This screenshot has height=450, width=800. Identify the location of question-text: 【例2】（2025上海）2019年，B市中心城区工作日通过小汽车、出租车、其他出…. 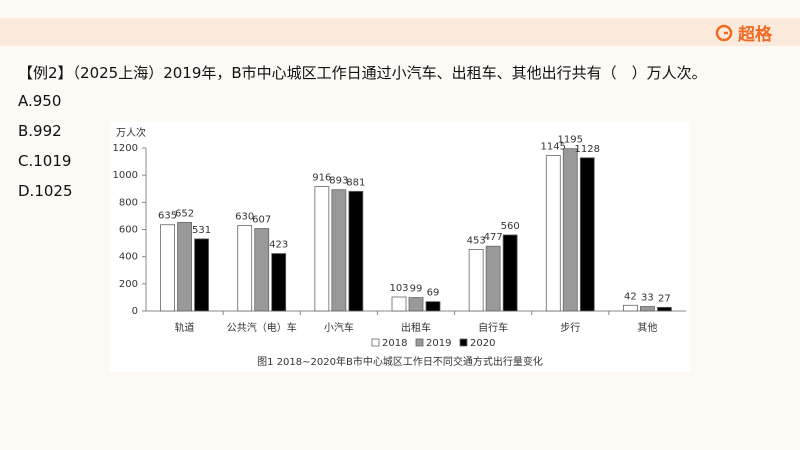
(362, 73).